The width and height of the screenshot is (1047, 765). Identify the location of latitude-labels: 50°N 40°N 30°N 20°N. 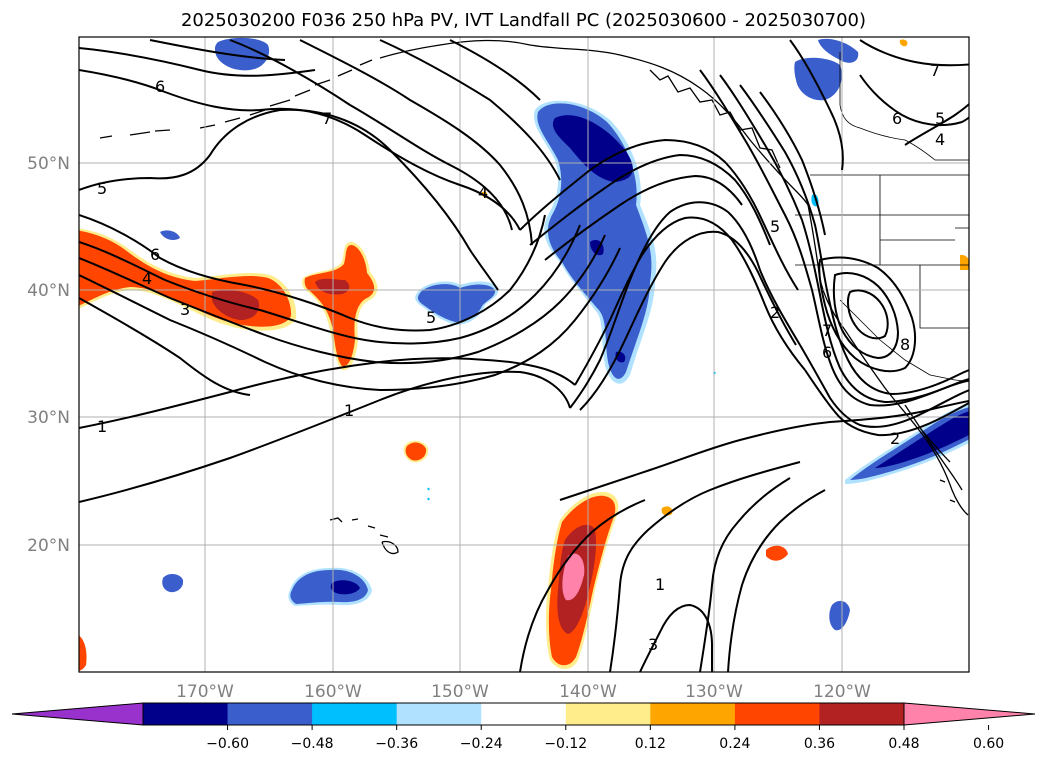
(48, 355).